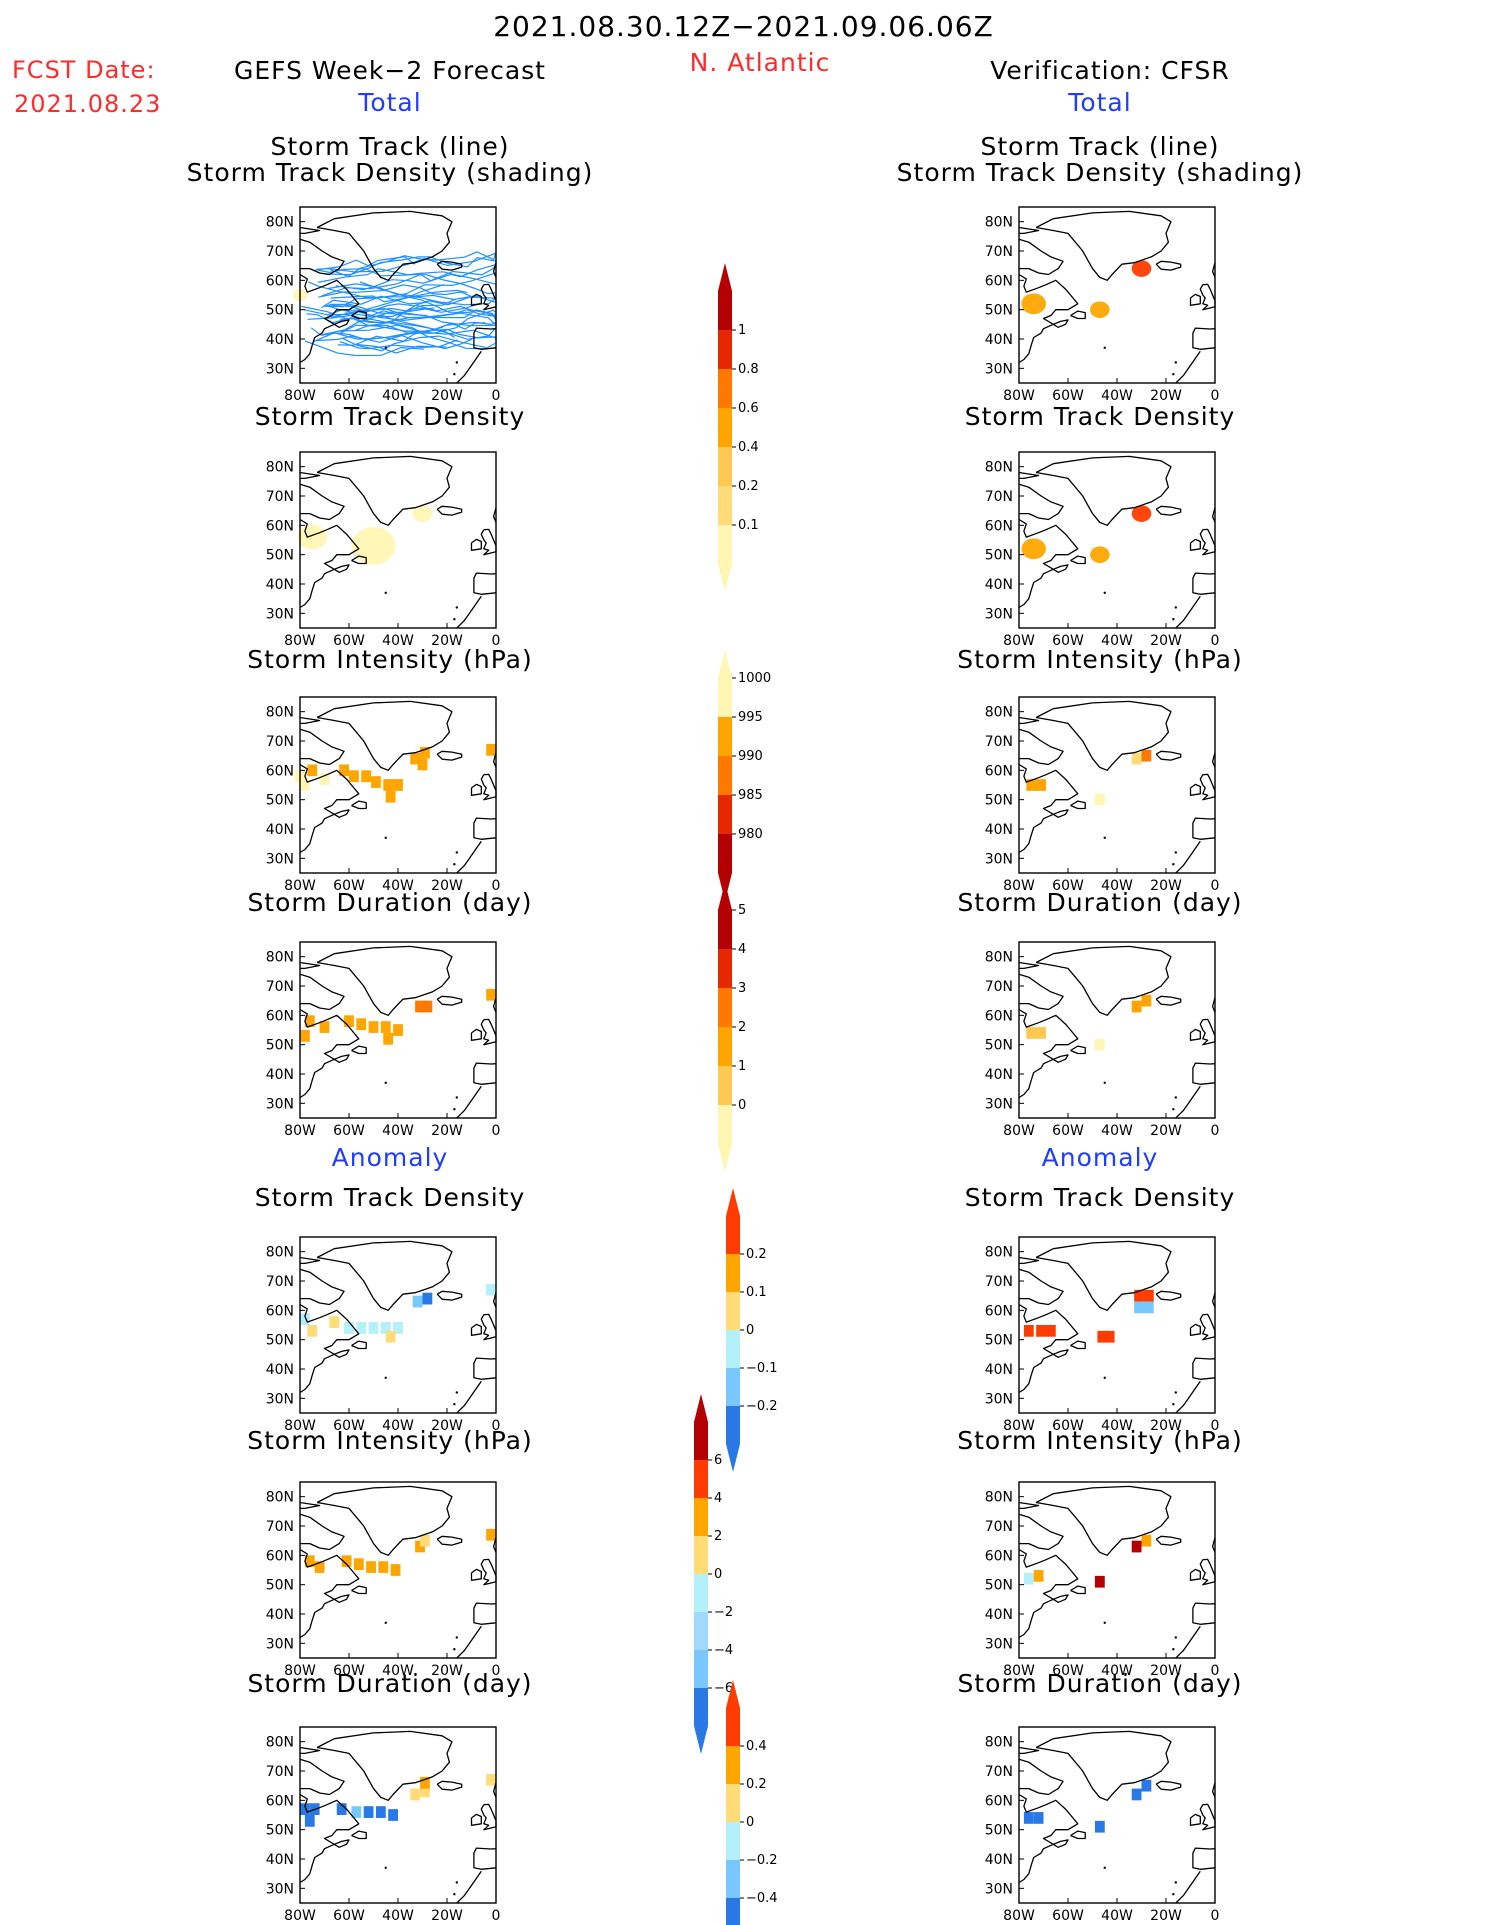  I want to click on right-panel-7-cell, so click(1099, 1826).